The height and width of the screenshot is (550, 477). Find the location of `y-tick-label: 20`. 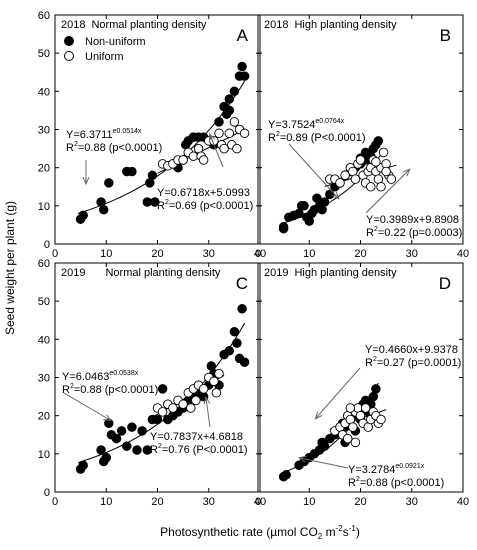

y-tick-label: 20 is located at coordinates (44, 417).